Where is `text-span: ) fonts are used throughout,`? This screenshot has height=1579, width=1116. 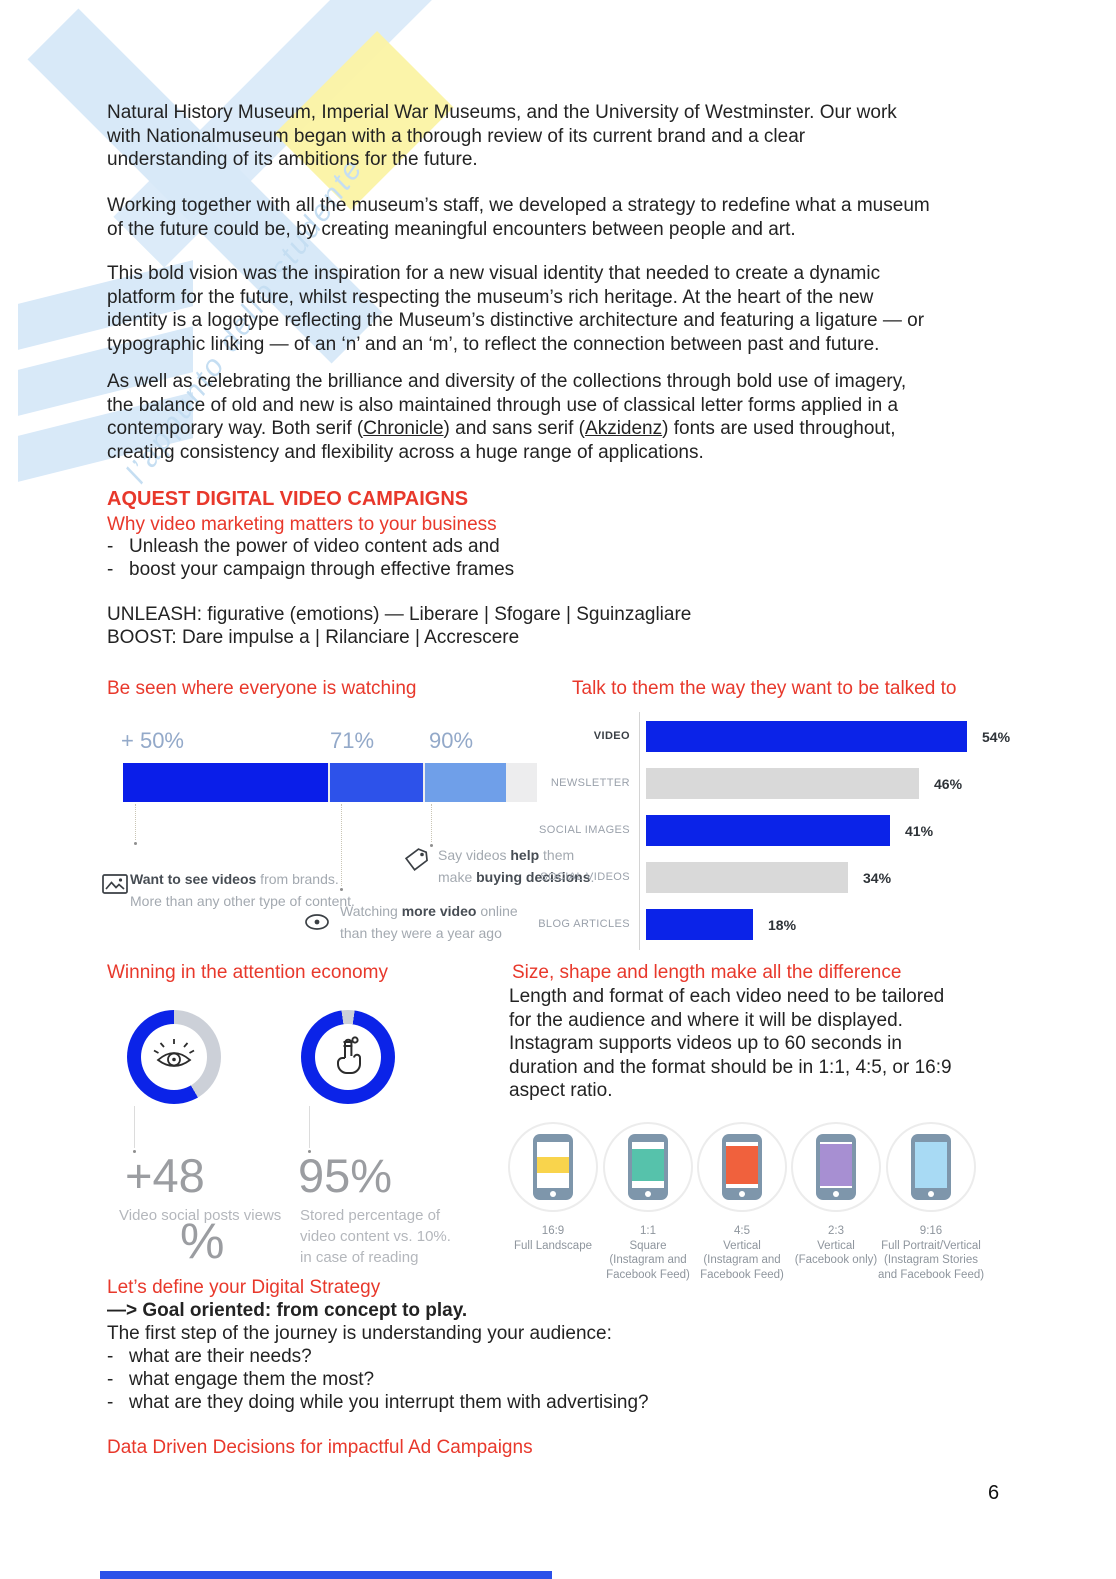
text-span: ) fonts are used throughout, is located at coordinates (779, 428).